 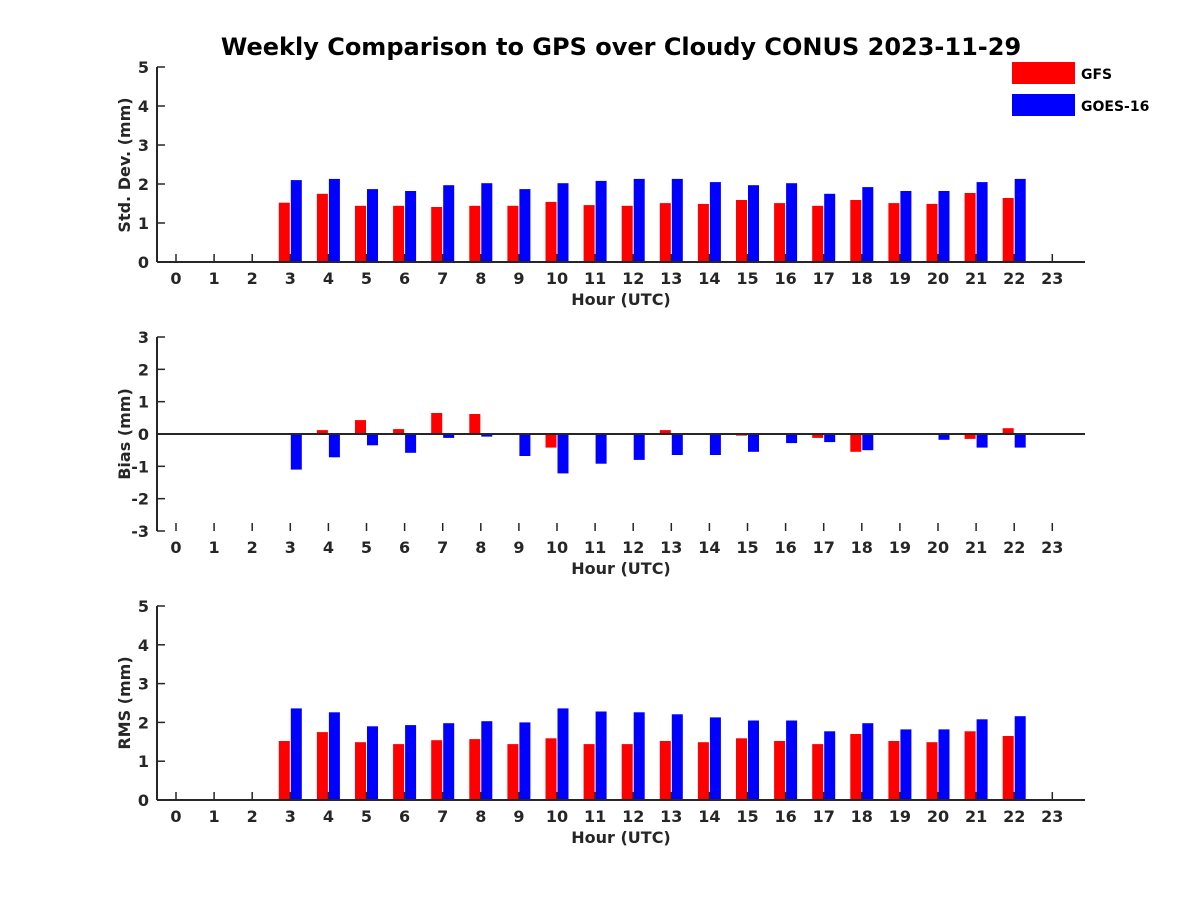 What do you see at coordinates (753, 443) in the screenshot?
I see `bar-bias-goes-16-h15` at bounding box center [753, 443].